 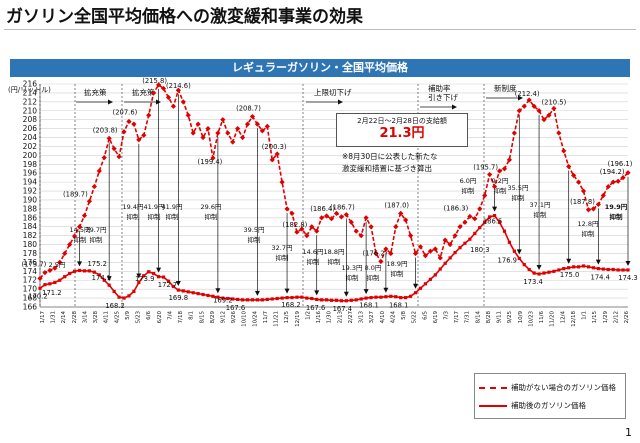 What do you see at coordinates (287, 317) in the screenshot?
I see `x-tick-label: 12/5` at bounding box center [287, 317].